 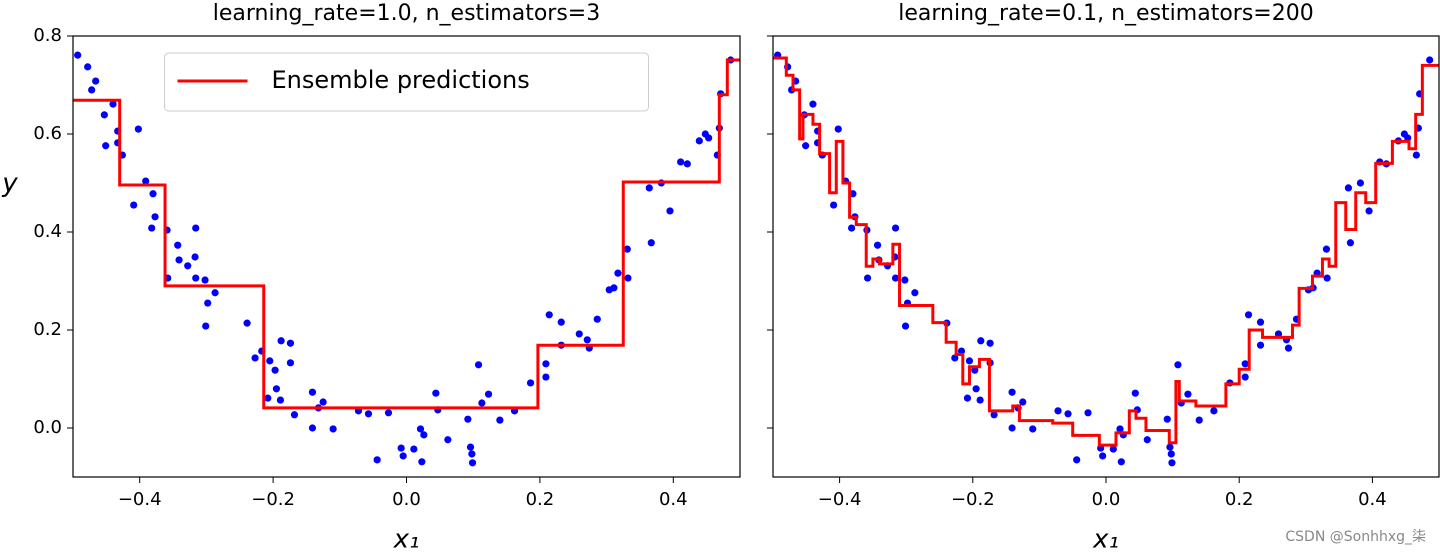 I want to click on y-tick-label: 0.6, so click(x=47, y=133).